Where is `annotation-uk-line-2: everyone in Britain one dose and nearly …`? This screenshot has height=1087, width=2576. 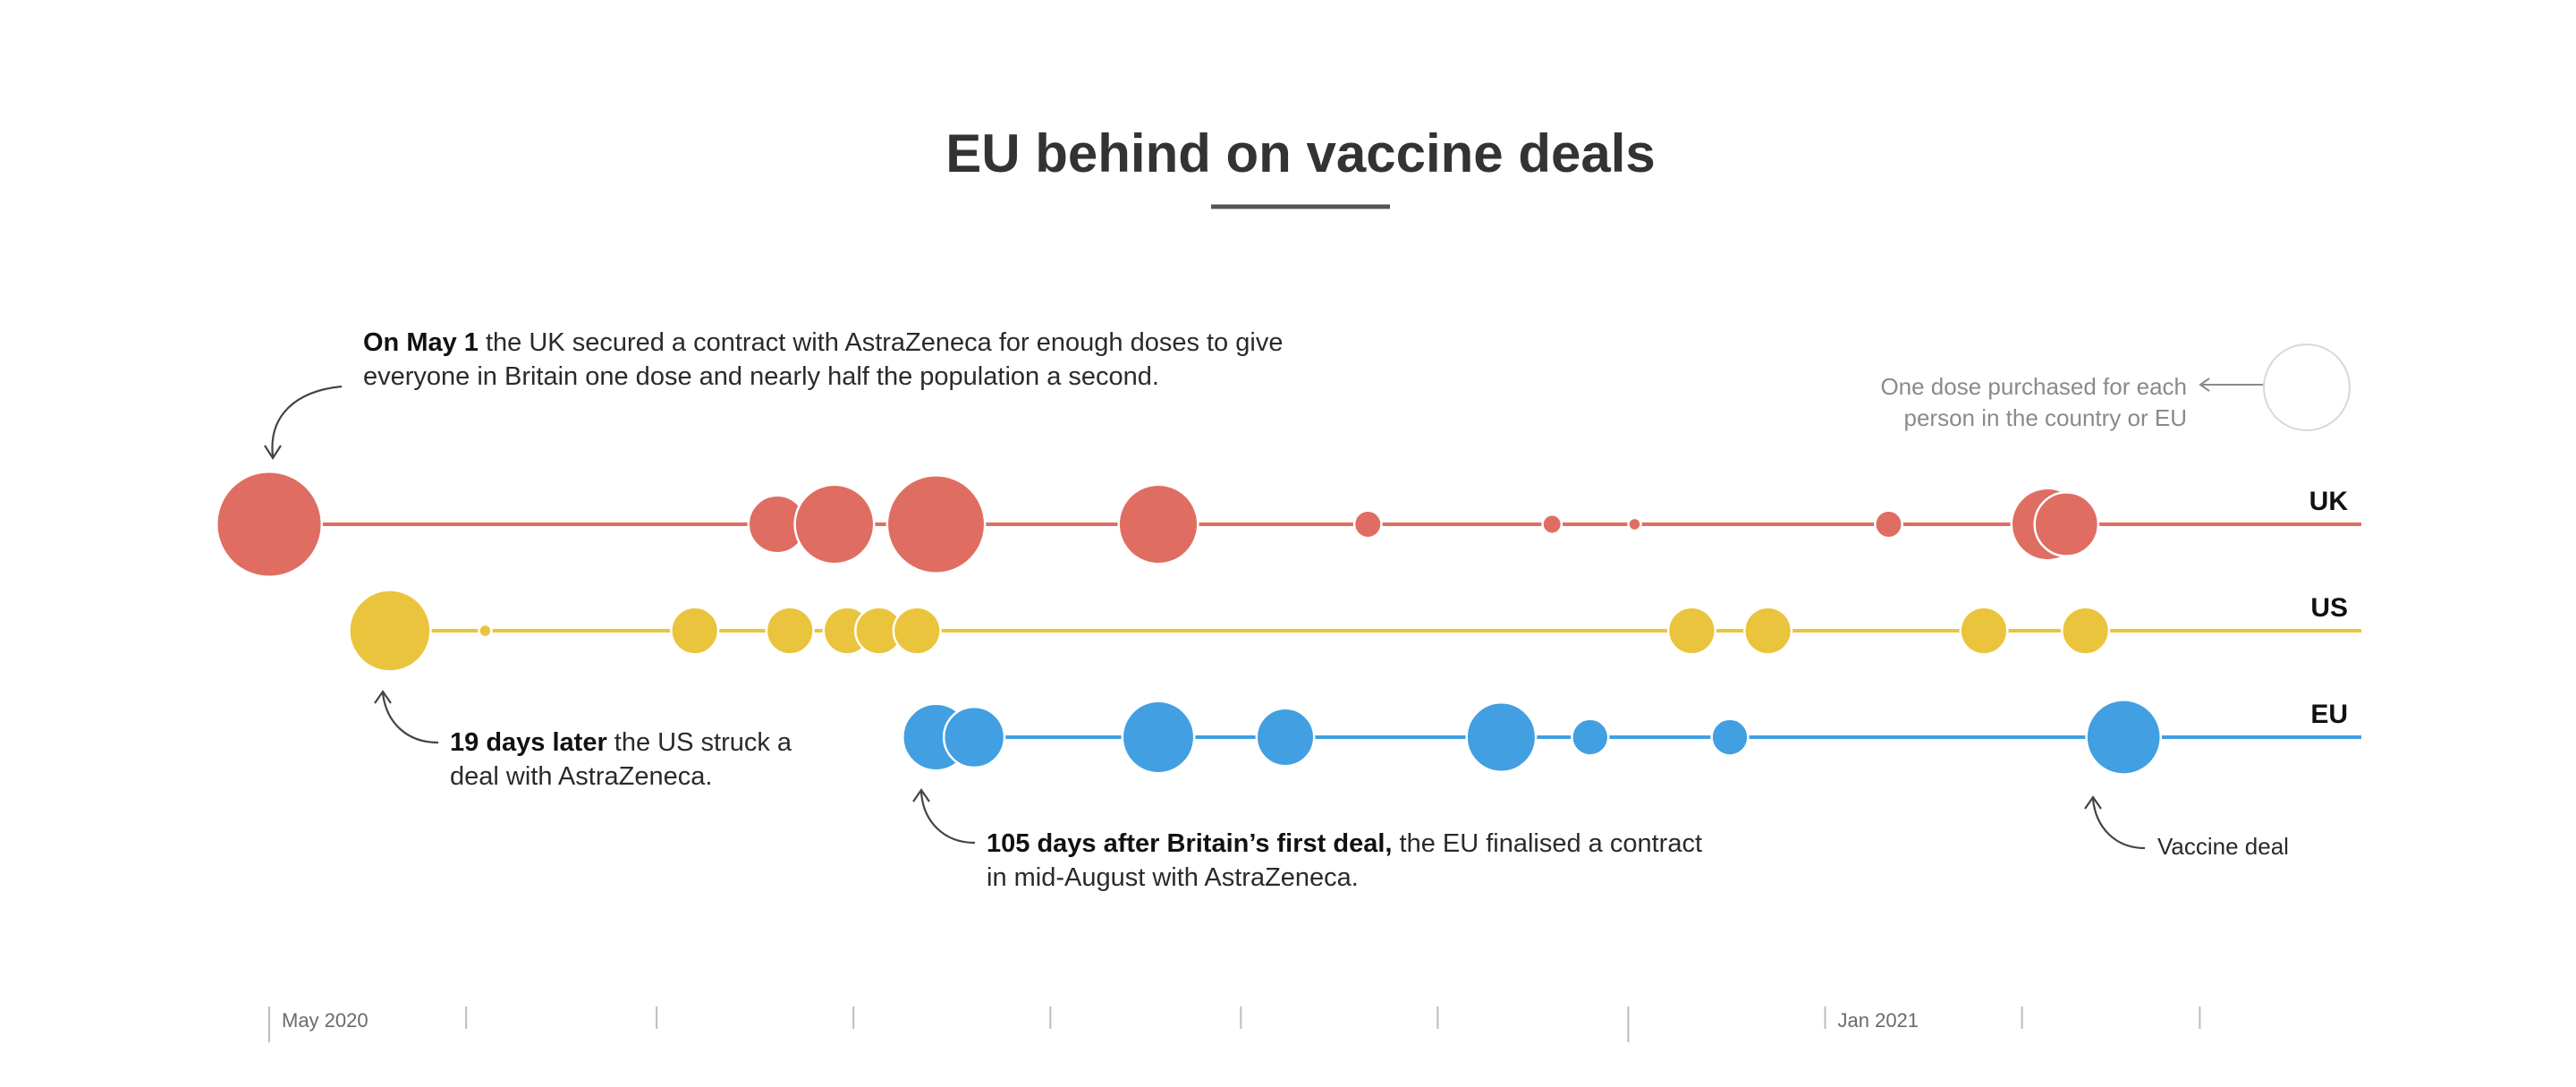 annotation-uk-line-2: everyone in Britain one dose and nearly … is located at coordinates (761, 376).